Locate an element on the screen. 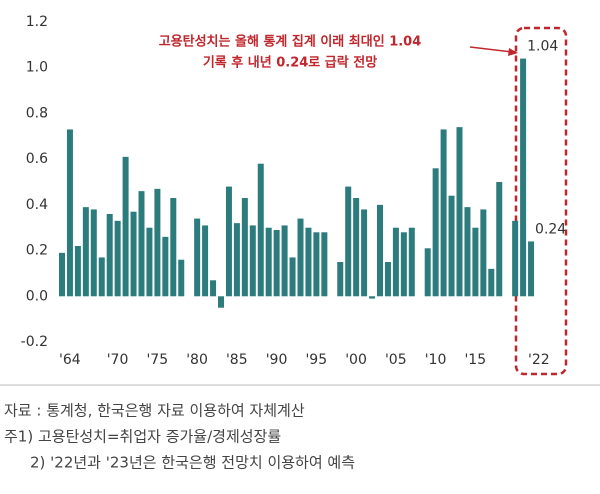 Image resolution: width=600 pixels, height=494 pixels. x-tick-label: '64 is located at coordinates (70, 360).